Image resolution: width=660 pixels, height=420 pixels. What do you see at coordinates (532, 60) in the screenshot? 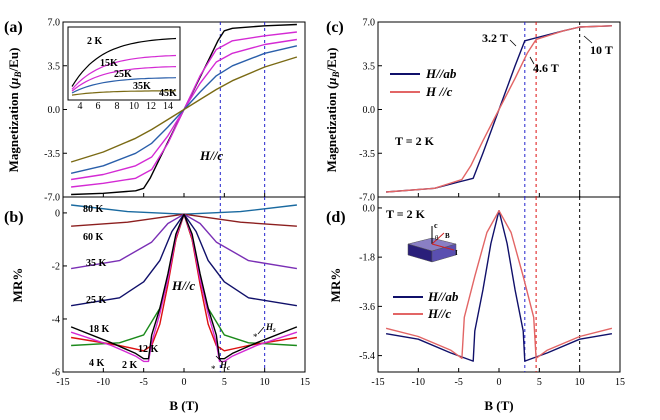
I see `arrow-4p6t` at bounding box center [532, 60].